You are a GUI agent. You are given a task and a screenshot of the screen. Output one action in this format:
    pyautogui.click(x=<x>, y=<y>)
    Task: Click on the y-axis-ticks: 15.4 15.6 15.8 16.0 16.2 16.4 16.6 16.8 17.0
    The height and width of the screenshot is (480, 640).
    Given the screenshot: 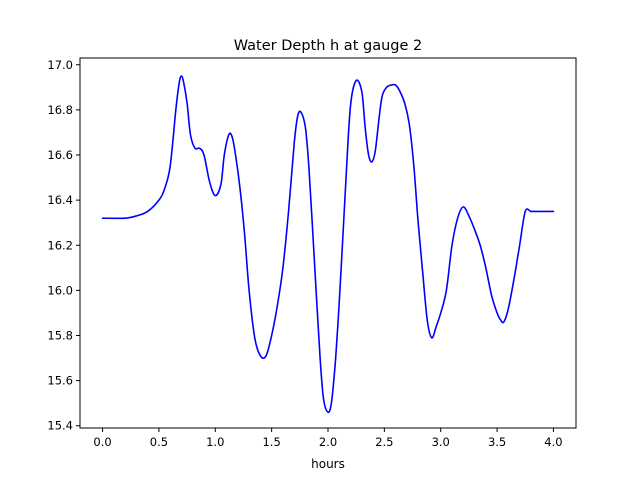 What is the action you would take?
    pyautogui.click(x=63, y=245)
    